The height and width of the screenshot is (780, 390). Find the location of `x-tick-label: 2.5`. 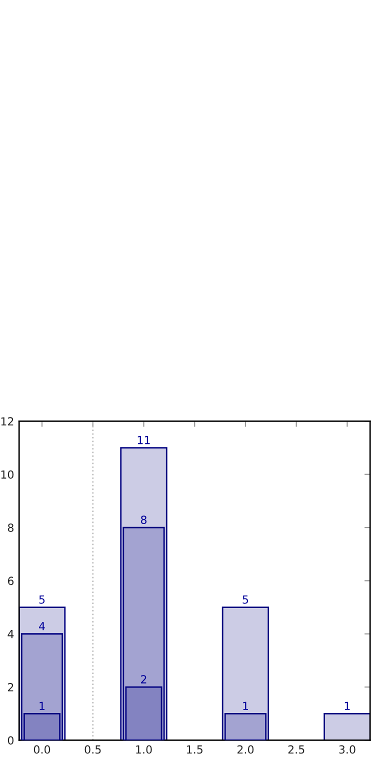

x-tick-label: 2.5 is located at coordinates (296, 749).